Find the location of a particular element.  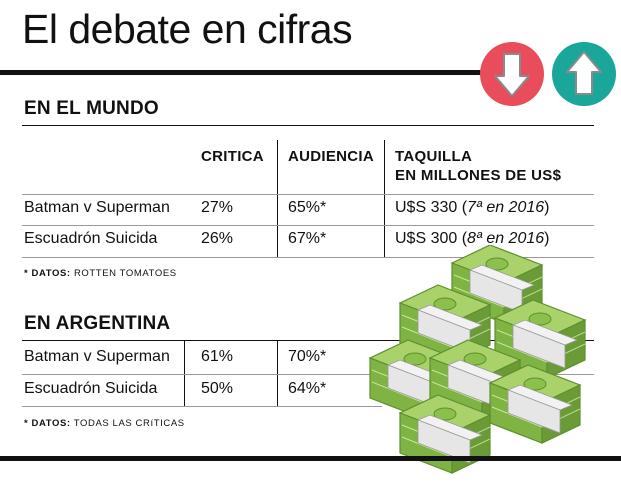

column-header-taquilla: TAQUILLA is located at coordinates (434, 156).